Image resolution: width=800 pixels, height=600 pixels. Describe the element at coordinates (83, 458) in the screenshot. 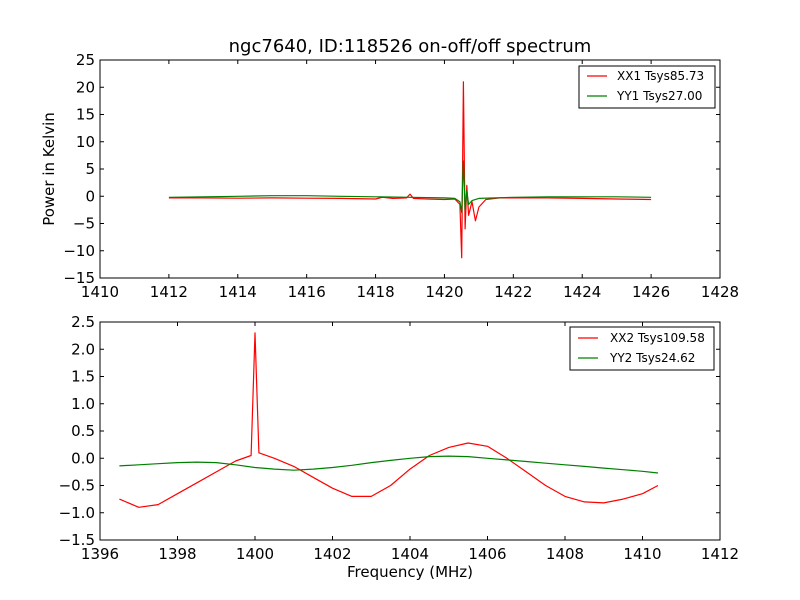

I see `bottom-y-tick-label: 0.0` at that location.